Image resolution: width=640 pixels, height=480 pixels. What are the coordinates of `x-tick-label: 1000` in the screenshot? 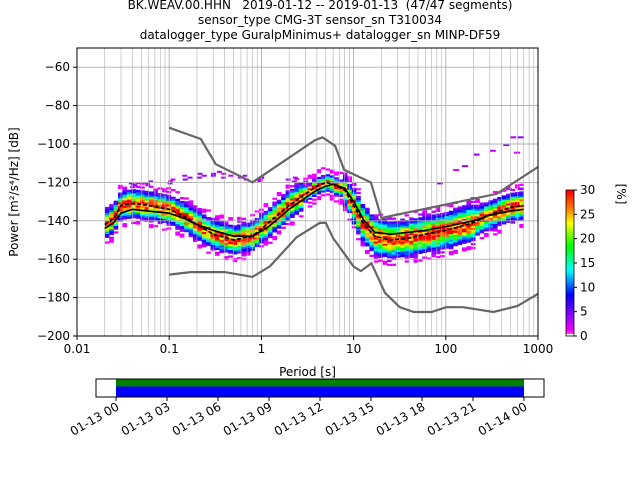 It's located at (538, 349).